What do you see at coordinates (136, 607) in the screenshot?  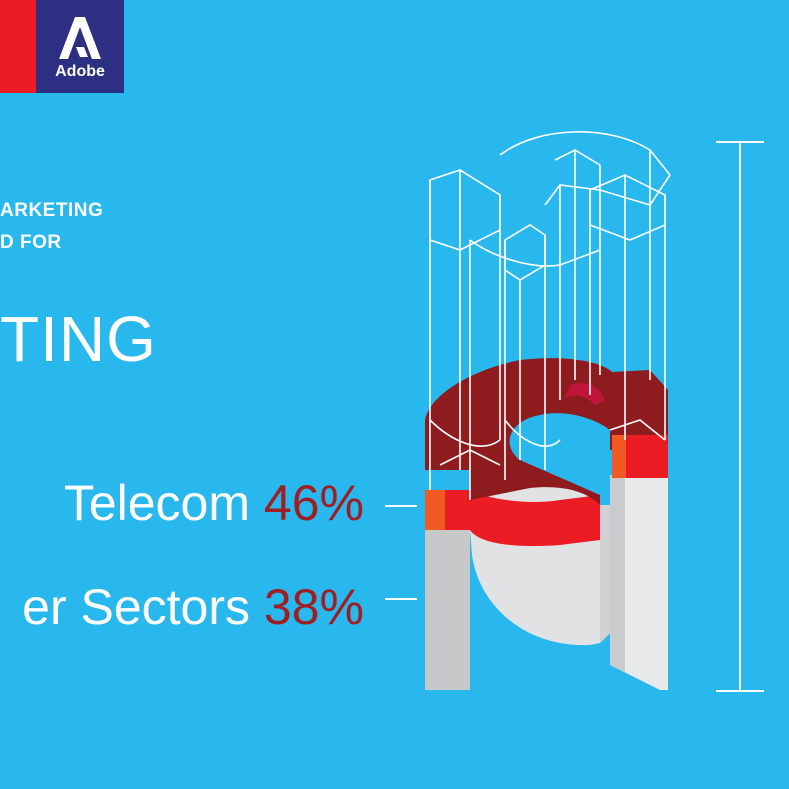 I see `stat-other-label: er Sectors` at bounding box center [136, 607].